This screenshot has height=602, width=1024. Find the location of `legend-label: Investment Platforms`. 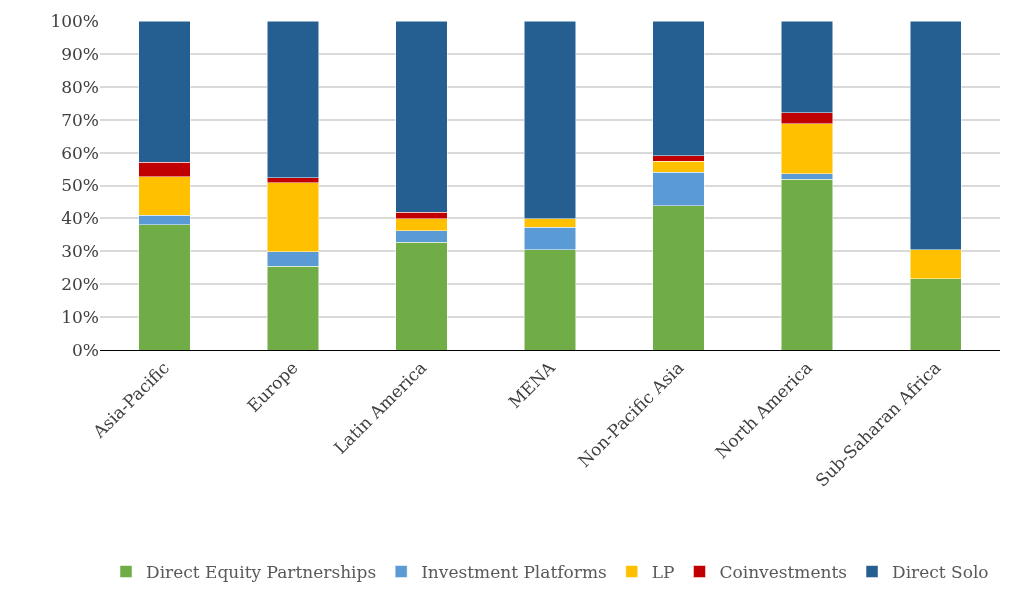

legend-label: Investment Platforms is located at coordinates (514, 572).